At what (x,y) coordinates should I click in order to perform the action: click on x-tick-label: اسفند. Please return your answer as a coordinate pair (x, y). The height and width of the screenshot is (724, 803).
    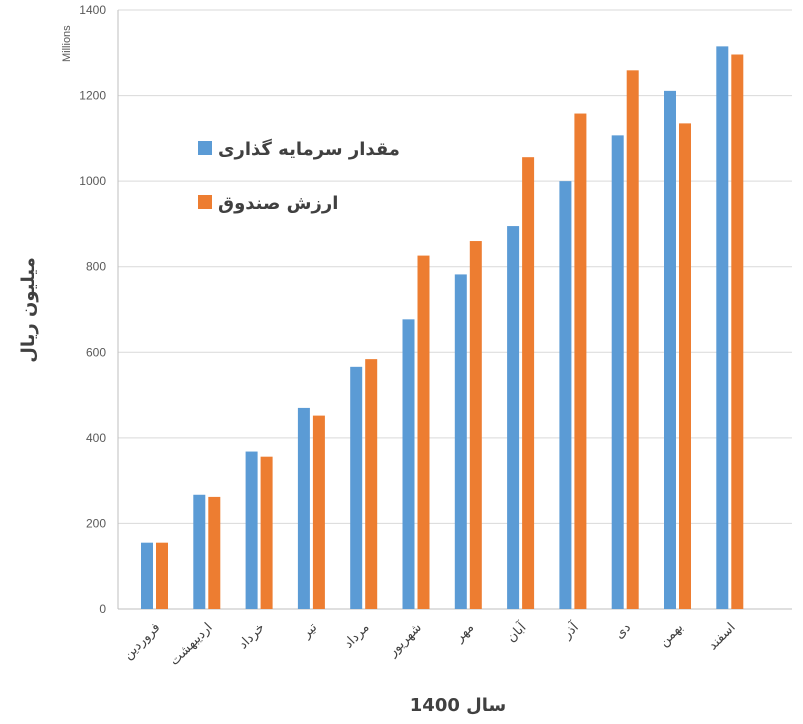
    Looking at the image, I should click on (722, 636).